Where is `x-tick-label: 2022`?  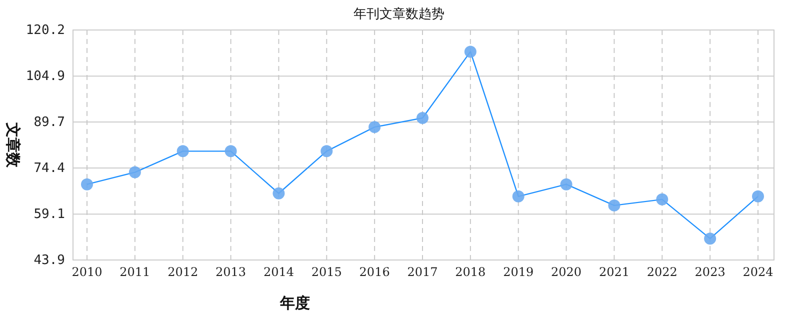
x-tick-label: 2022 is located at coordinates (662, 272).